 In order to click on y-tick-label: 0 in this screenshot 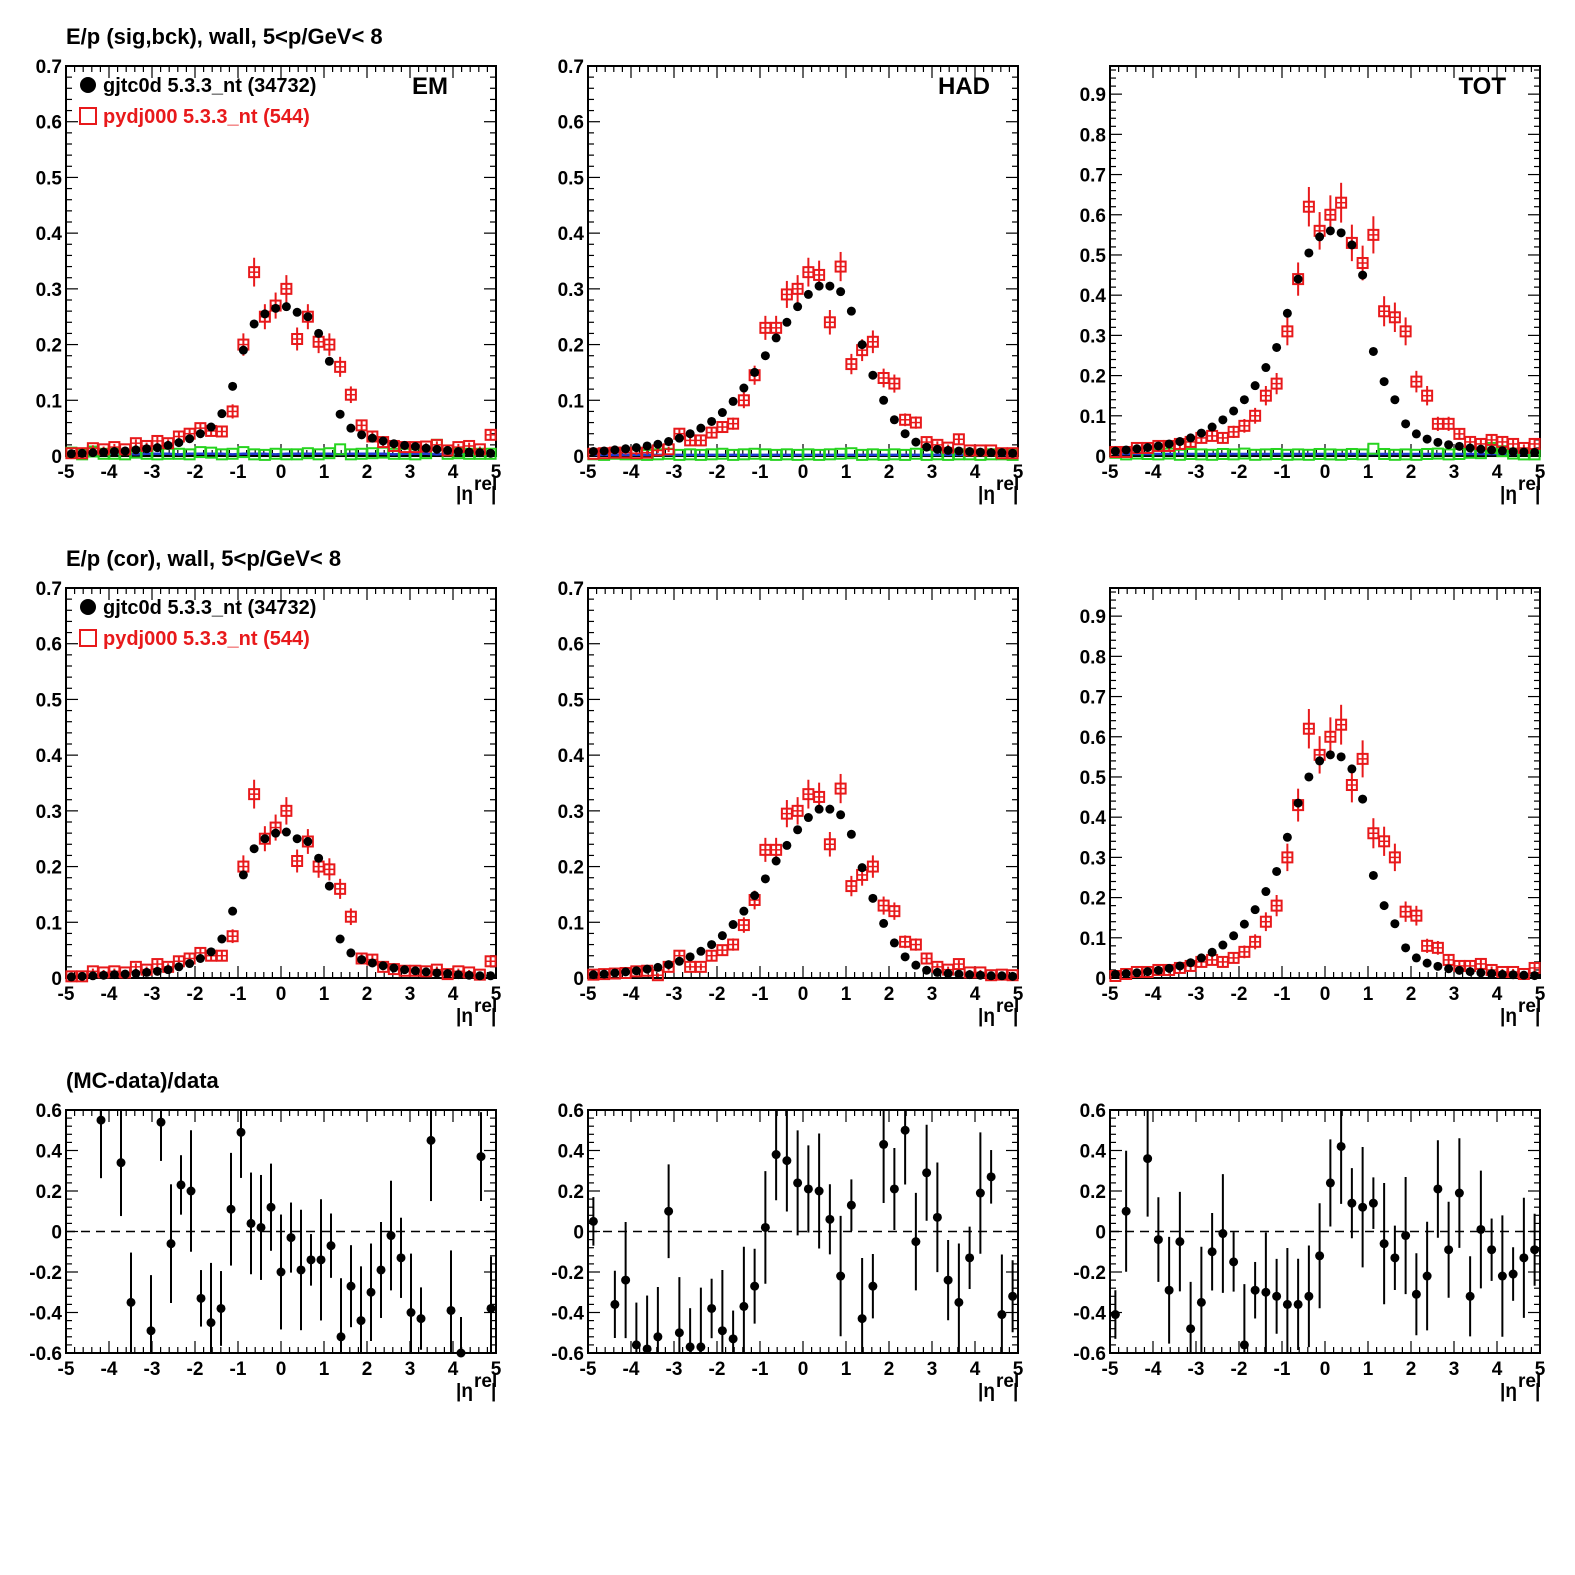, I will do `click(1100, 1233)`.